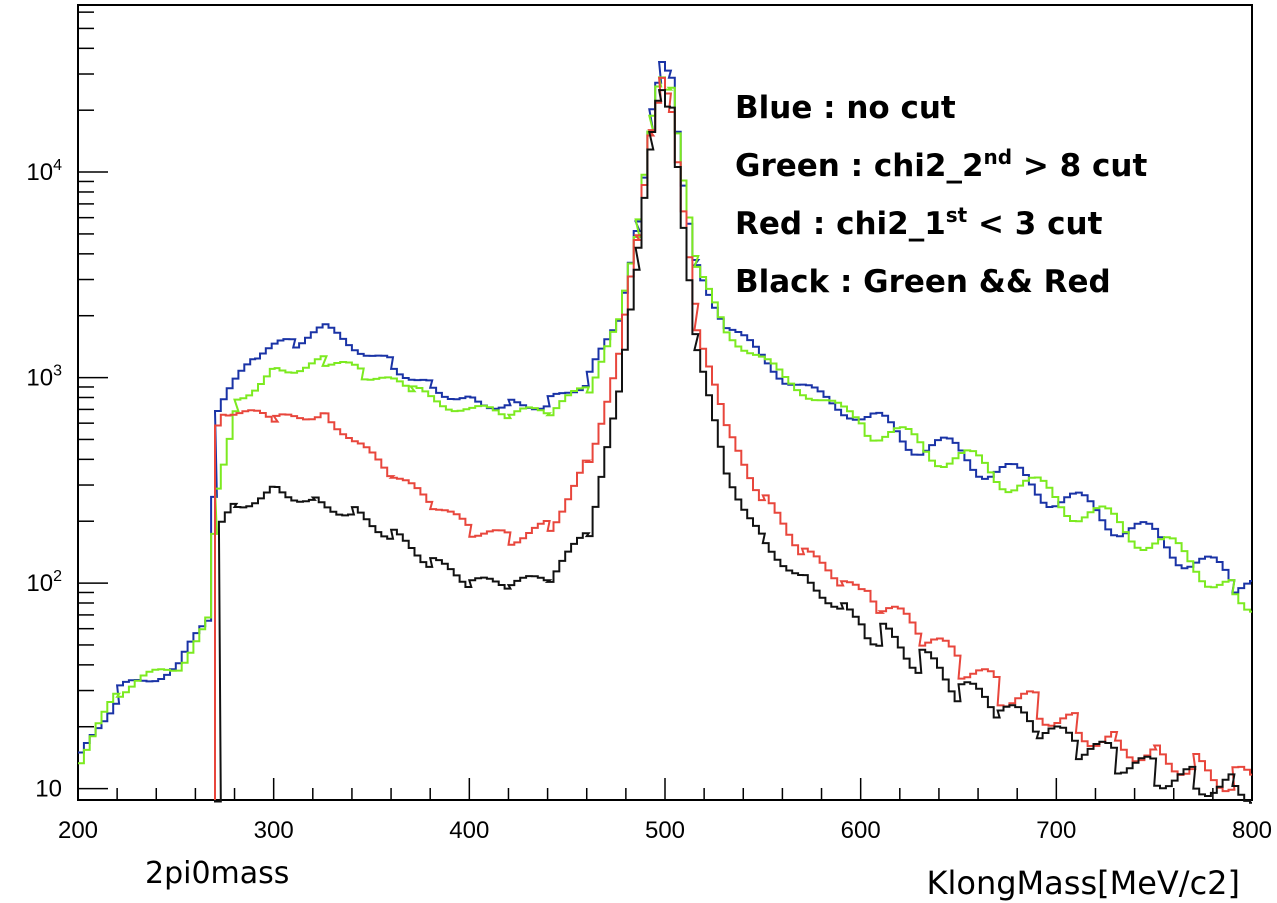 This screenshot has height=903, width=1277. I want to click on x-tick-label: 800, so click(1252, 830).